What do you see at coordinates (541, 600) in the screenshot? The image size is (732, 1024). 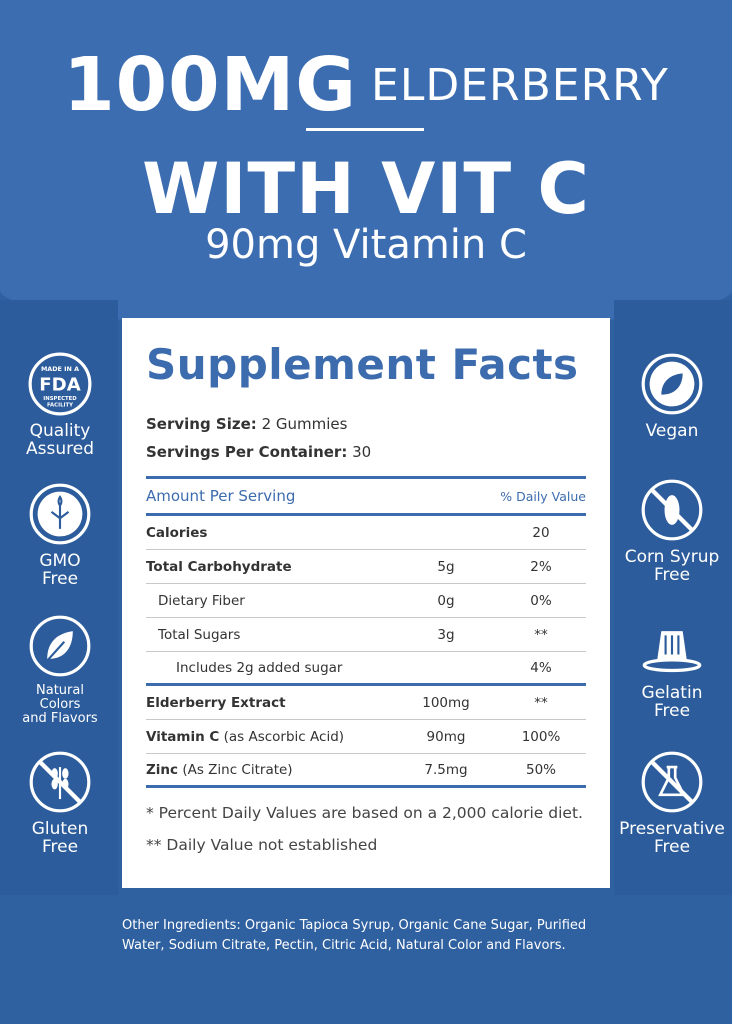 I see `nutrient-dv: 0%` at bounding box center [541, 600].